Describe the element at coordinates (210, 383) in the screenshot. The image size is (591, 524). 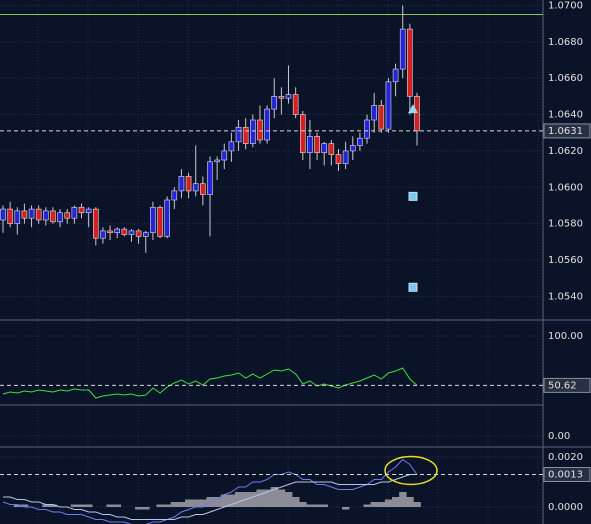
I see `rsi-line` at that location.